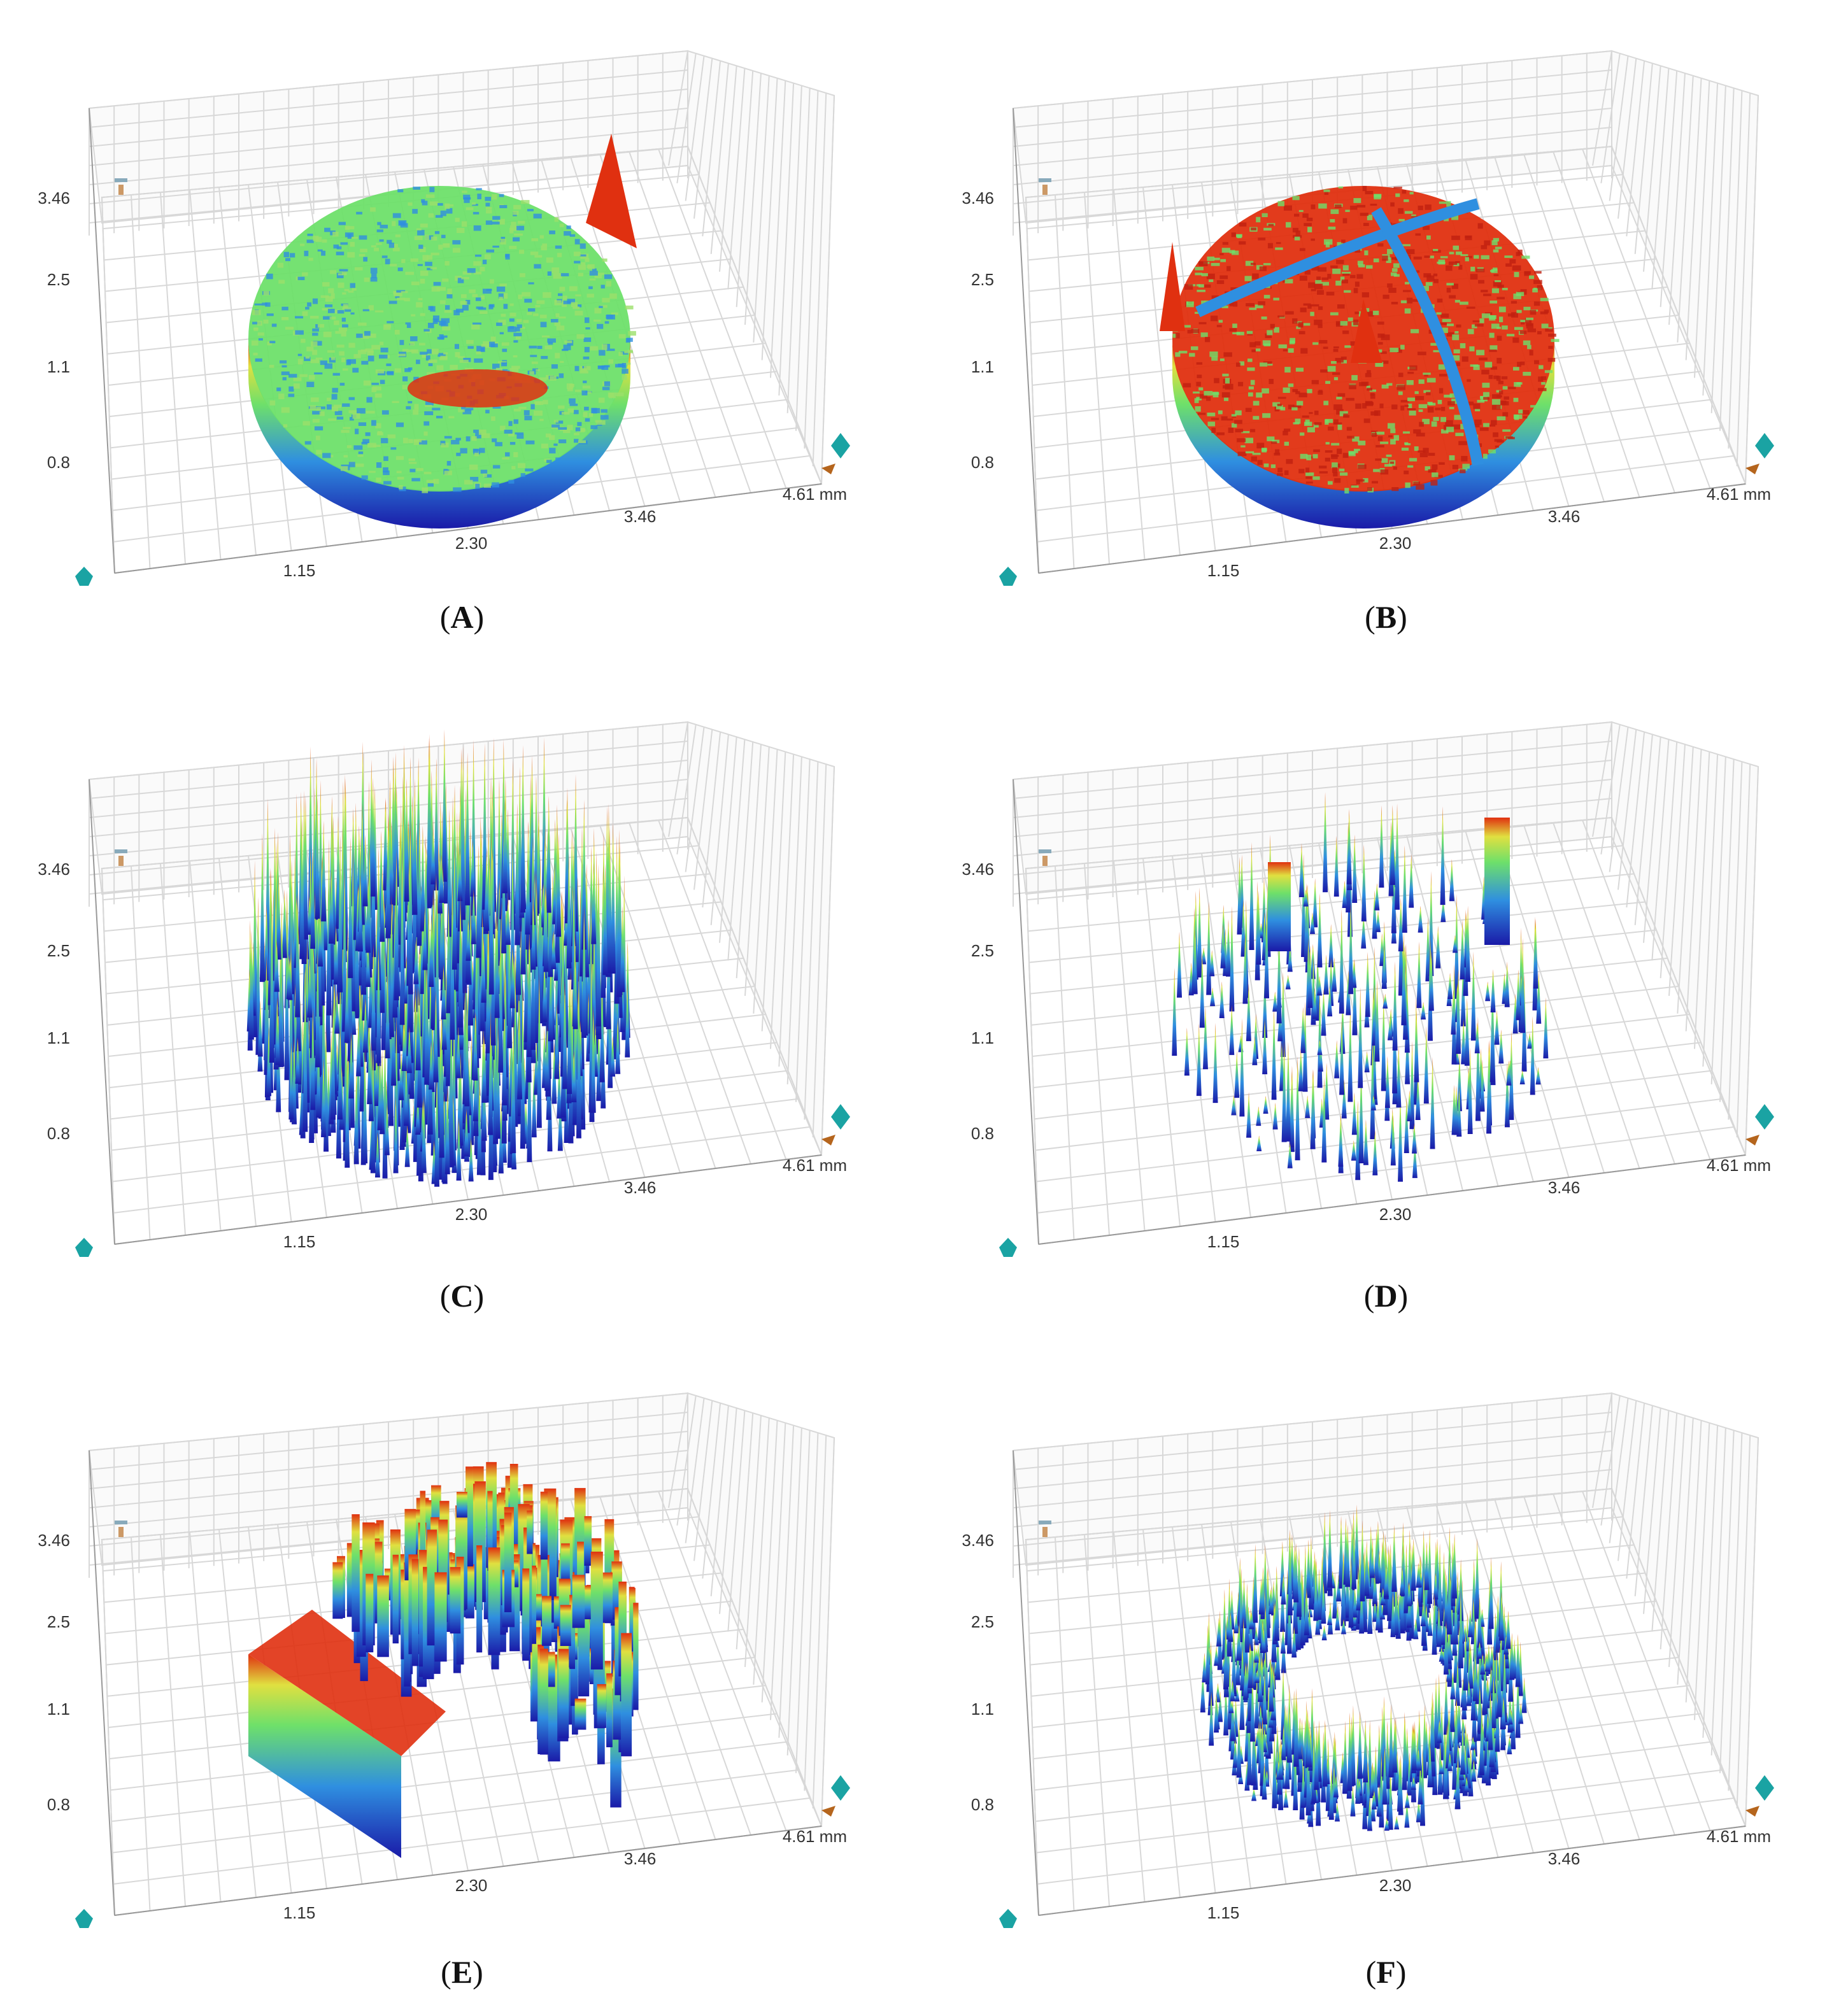  I want to click on caption-letter: D, so click(1386, 1296).